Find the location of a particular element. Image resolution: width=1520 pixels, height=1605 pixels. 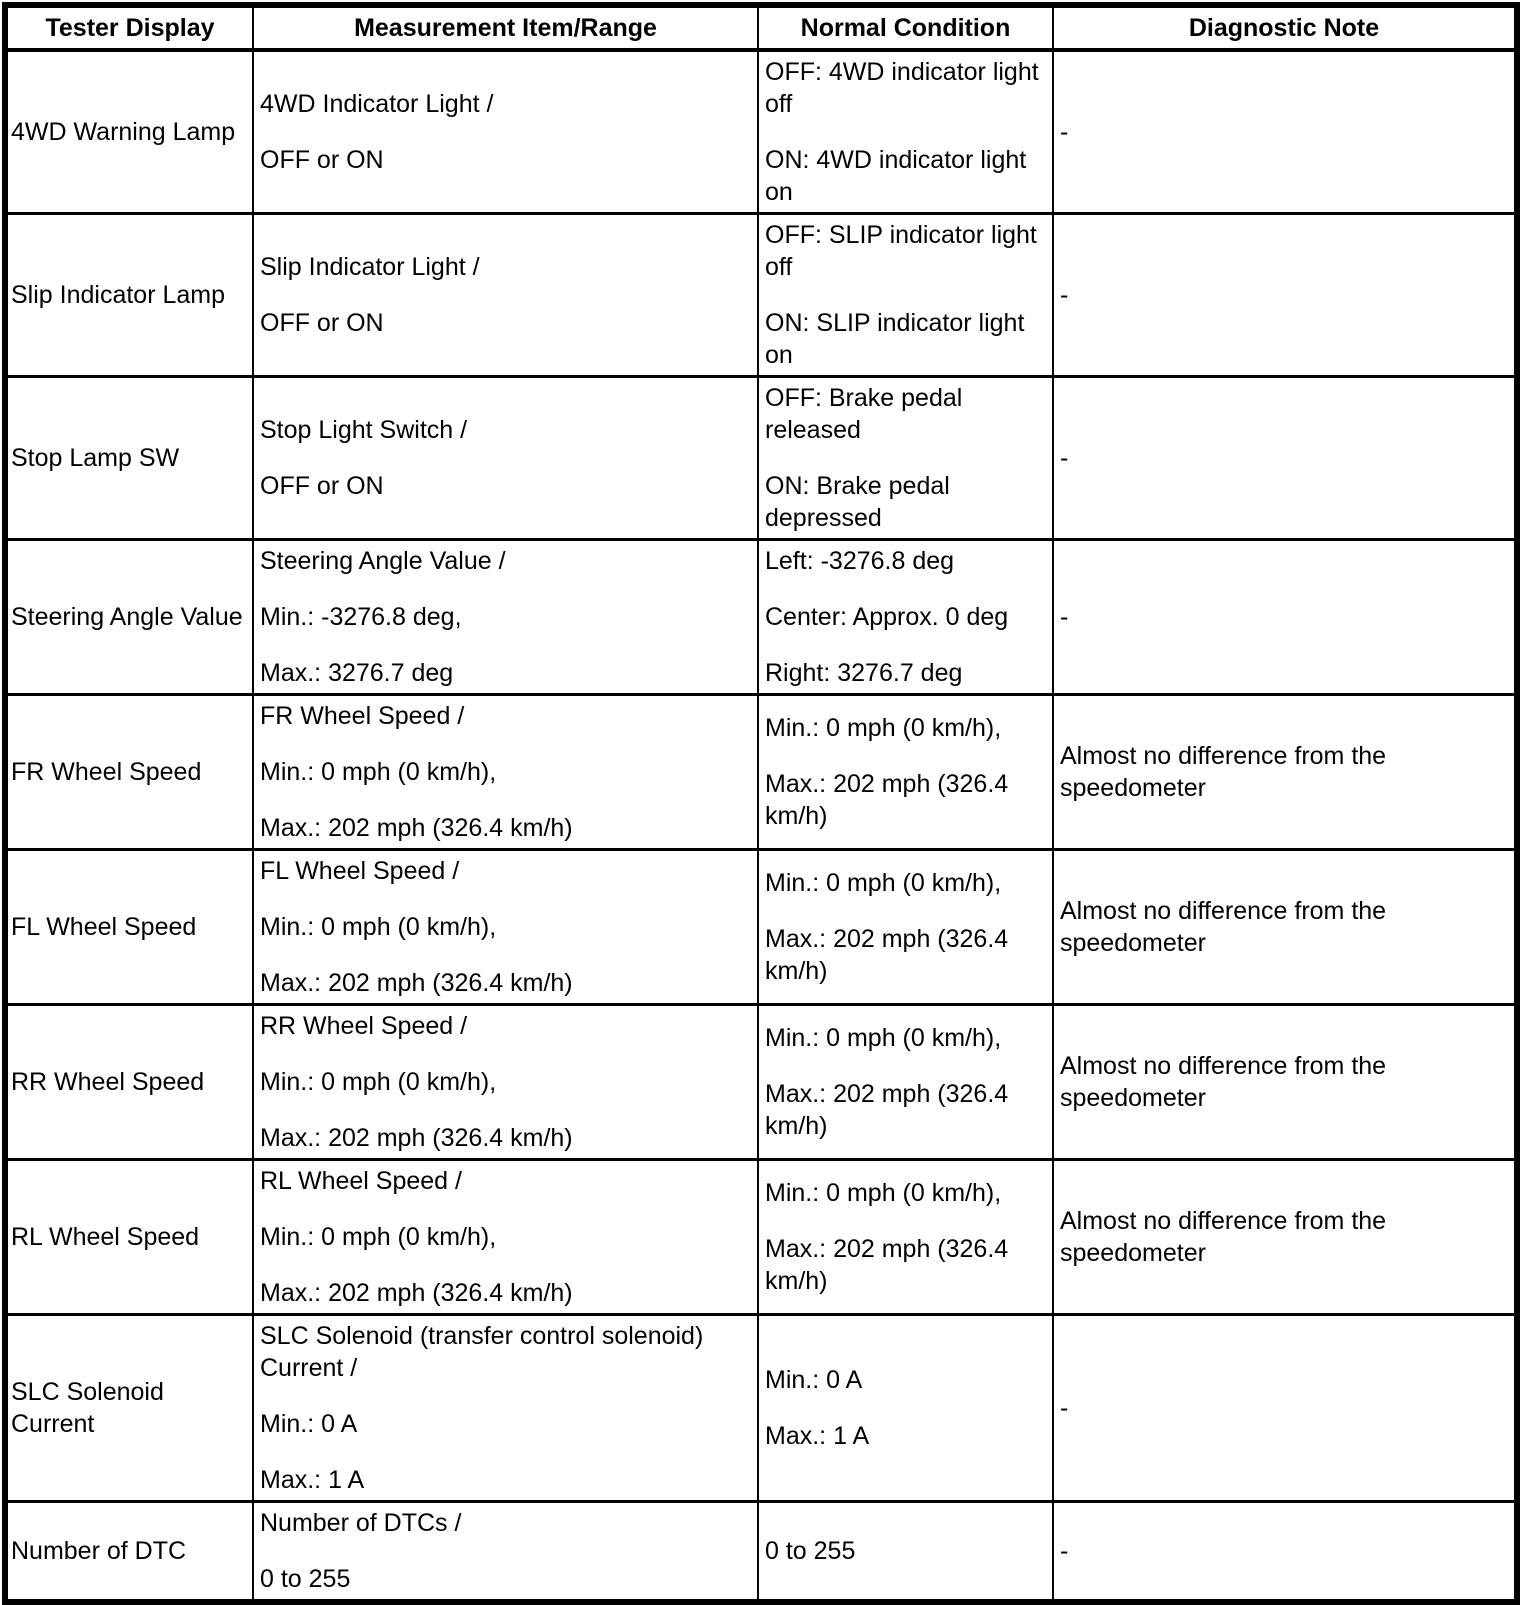

normal-condition-cell: Min.: 0 A Max.: 1 A is located at coordinates (905, 1408).